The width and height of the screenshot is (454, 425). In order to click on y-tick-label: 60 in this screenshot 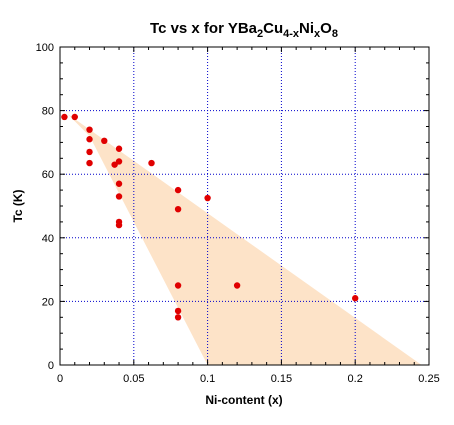, I will do `click(48, 175)`.